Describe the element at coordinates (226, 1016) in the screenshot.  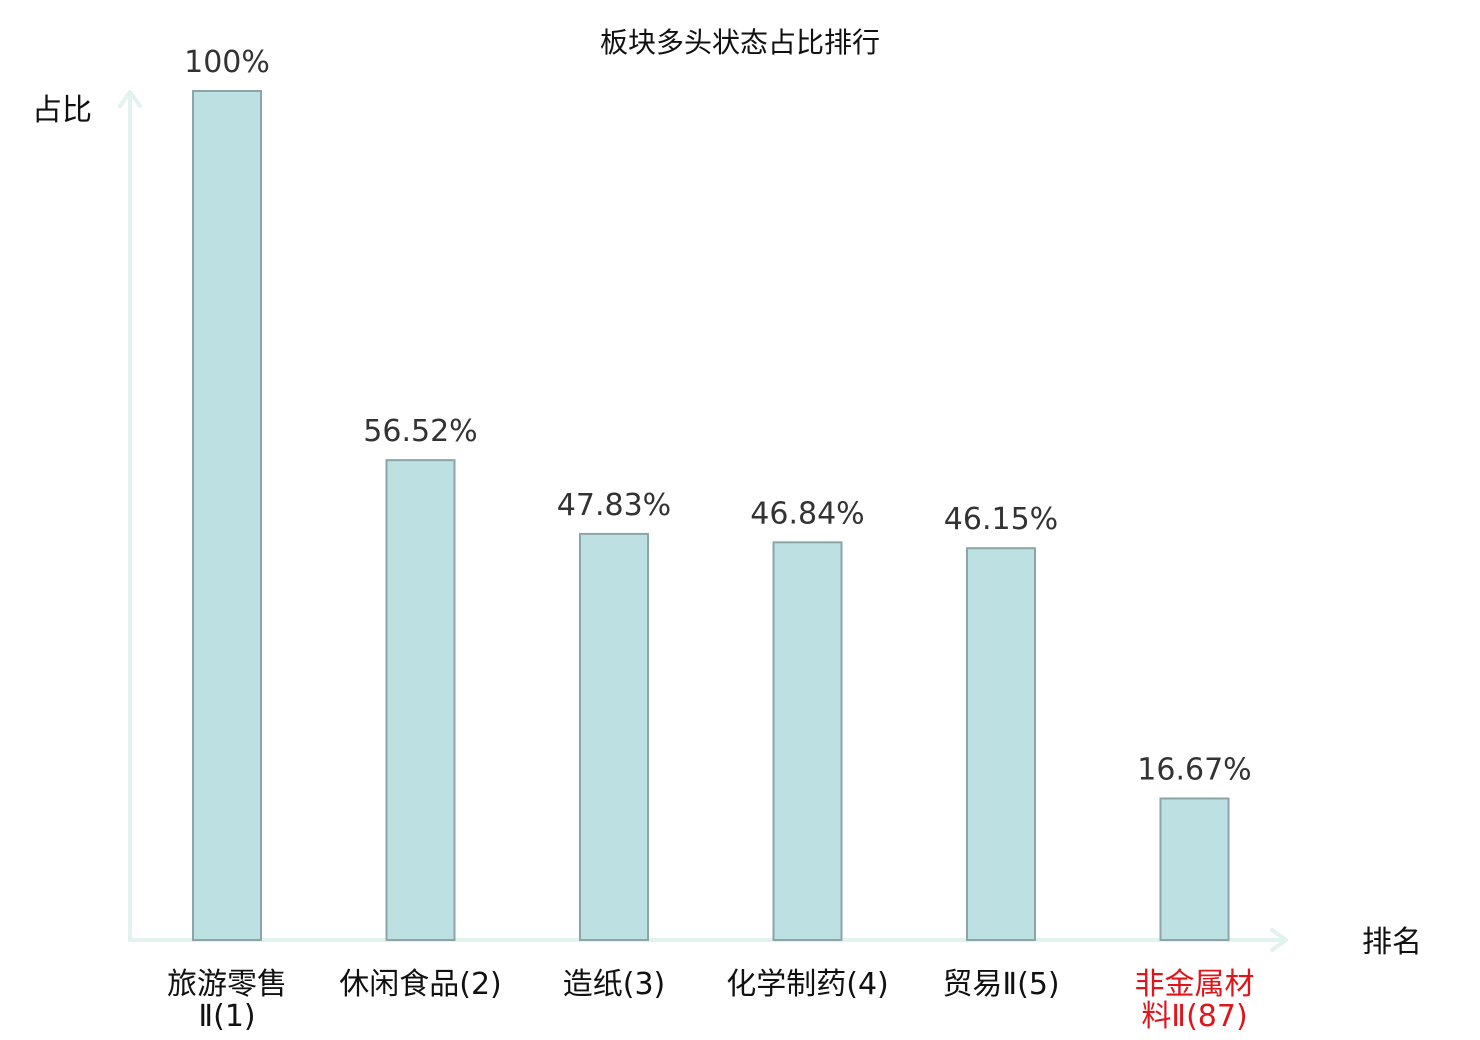
I see `category-label-line: Ⅱ(1)` at that location.